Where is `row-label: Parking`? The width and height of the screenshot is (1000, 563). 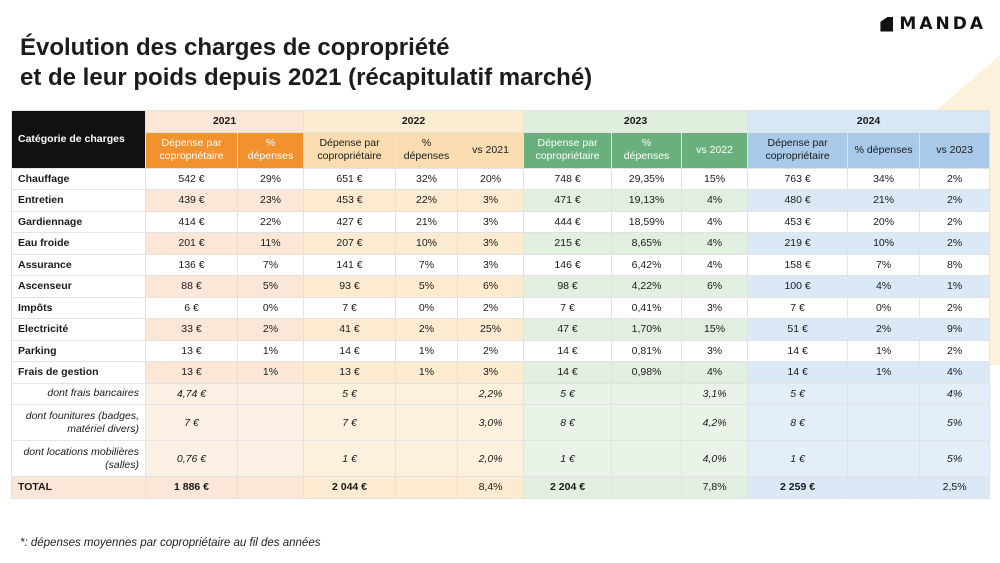 row-label: Parking is located at coordinates (78, 350).